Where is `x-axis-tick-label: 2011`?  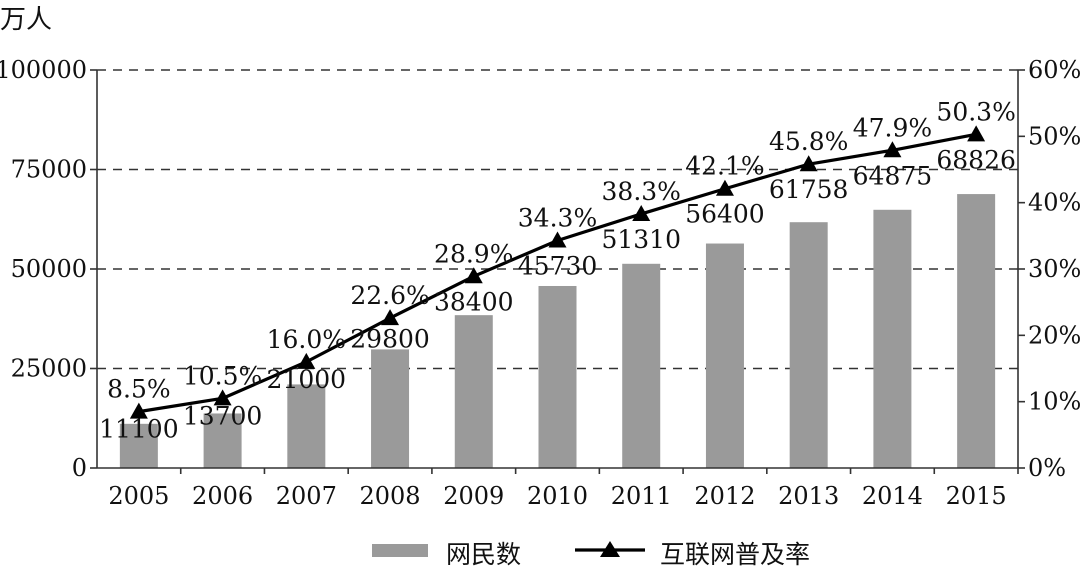 x-axis-tick-label: 2011 is located at coordinates (641, 496).